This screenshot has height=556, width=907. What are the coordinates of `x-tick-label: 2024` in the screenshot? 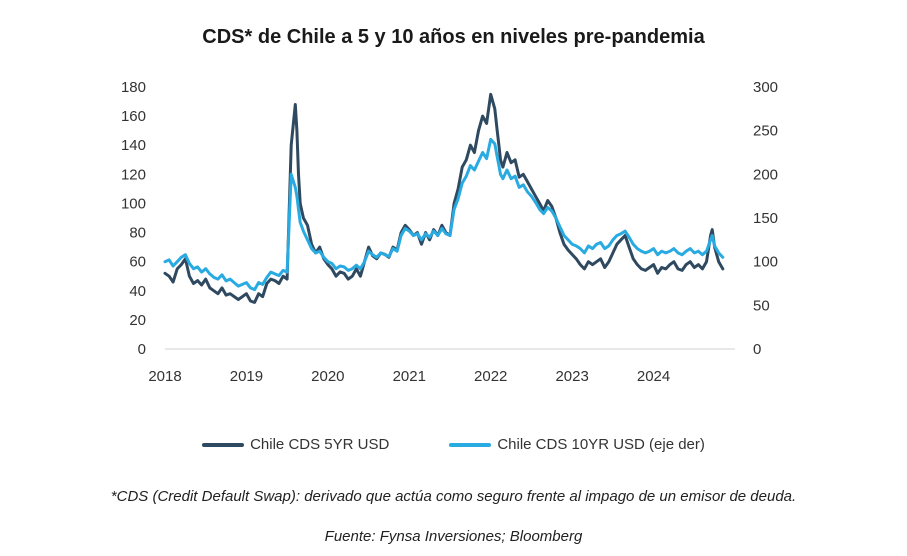 It's located at (653, 376).